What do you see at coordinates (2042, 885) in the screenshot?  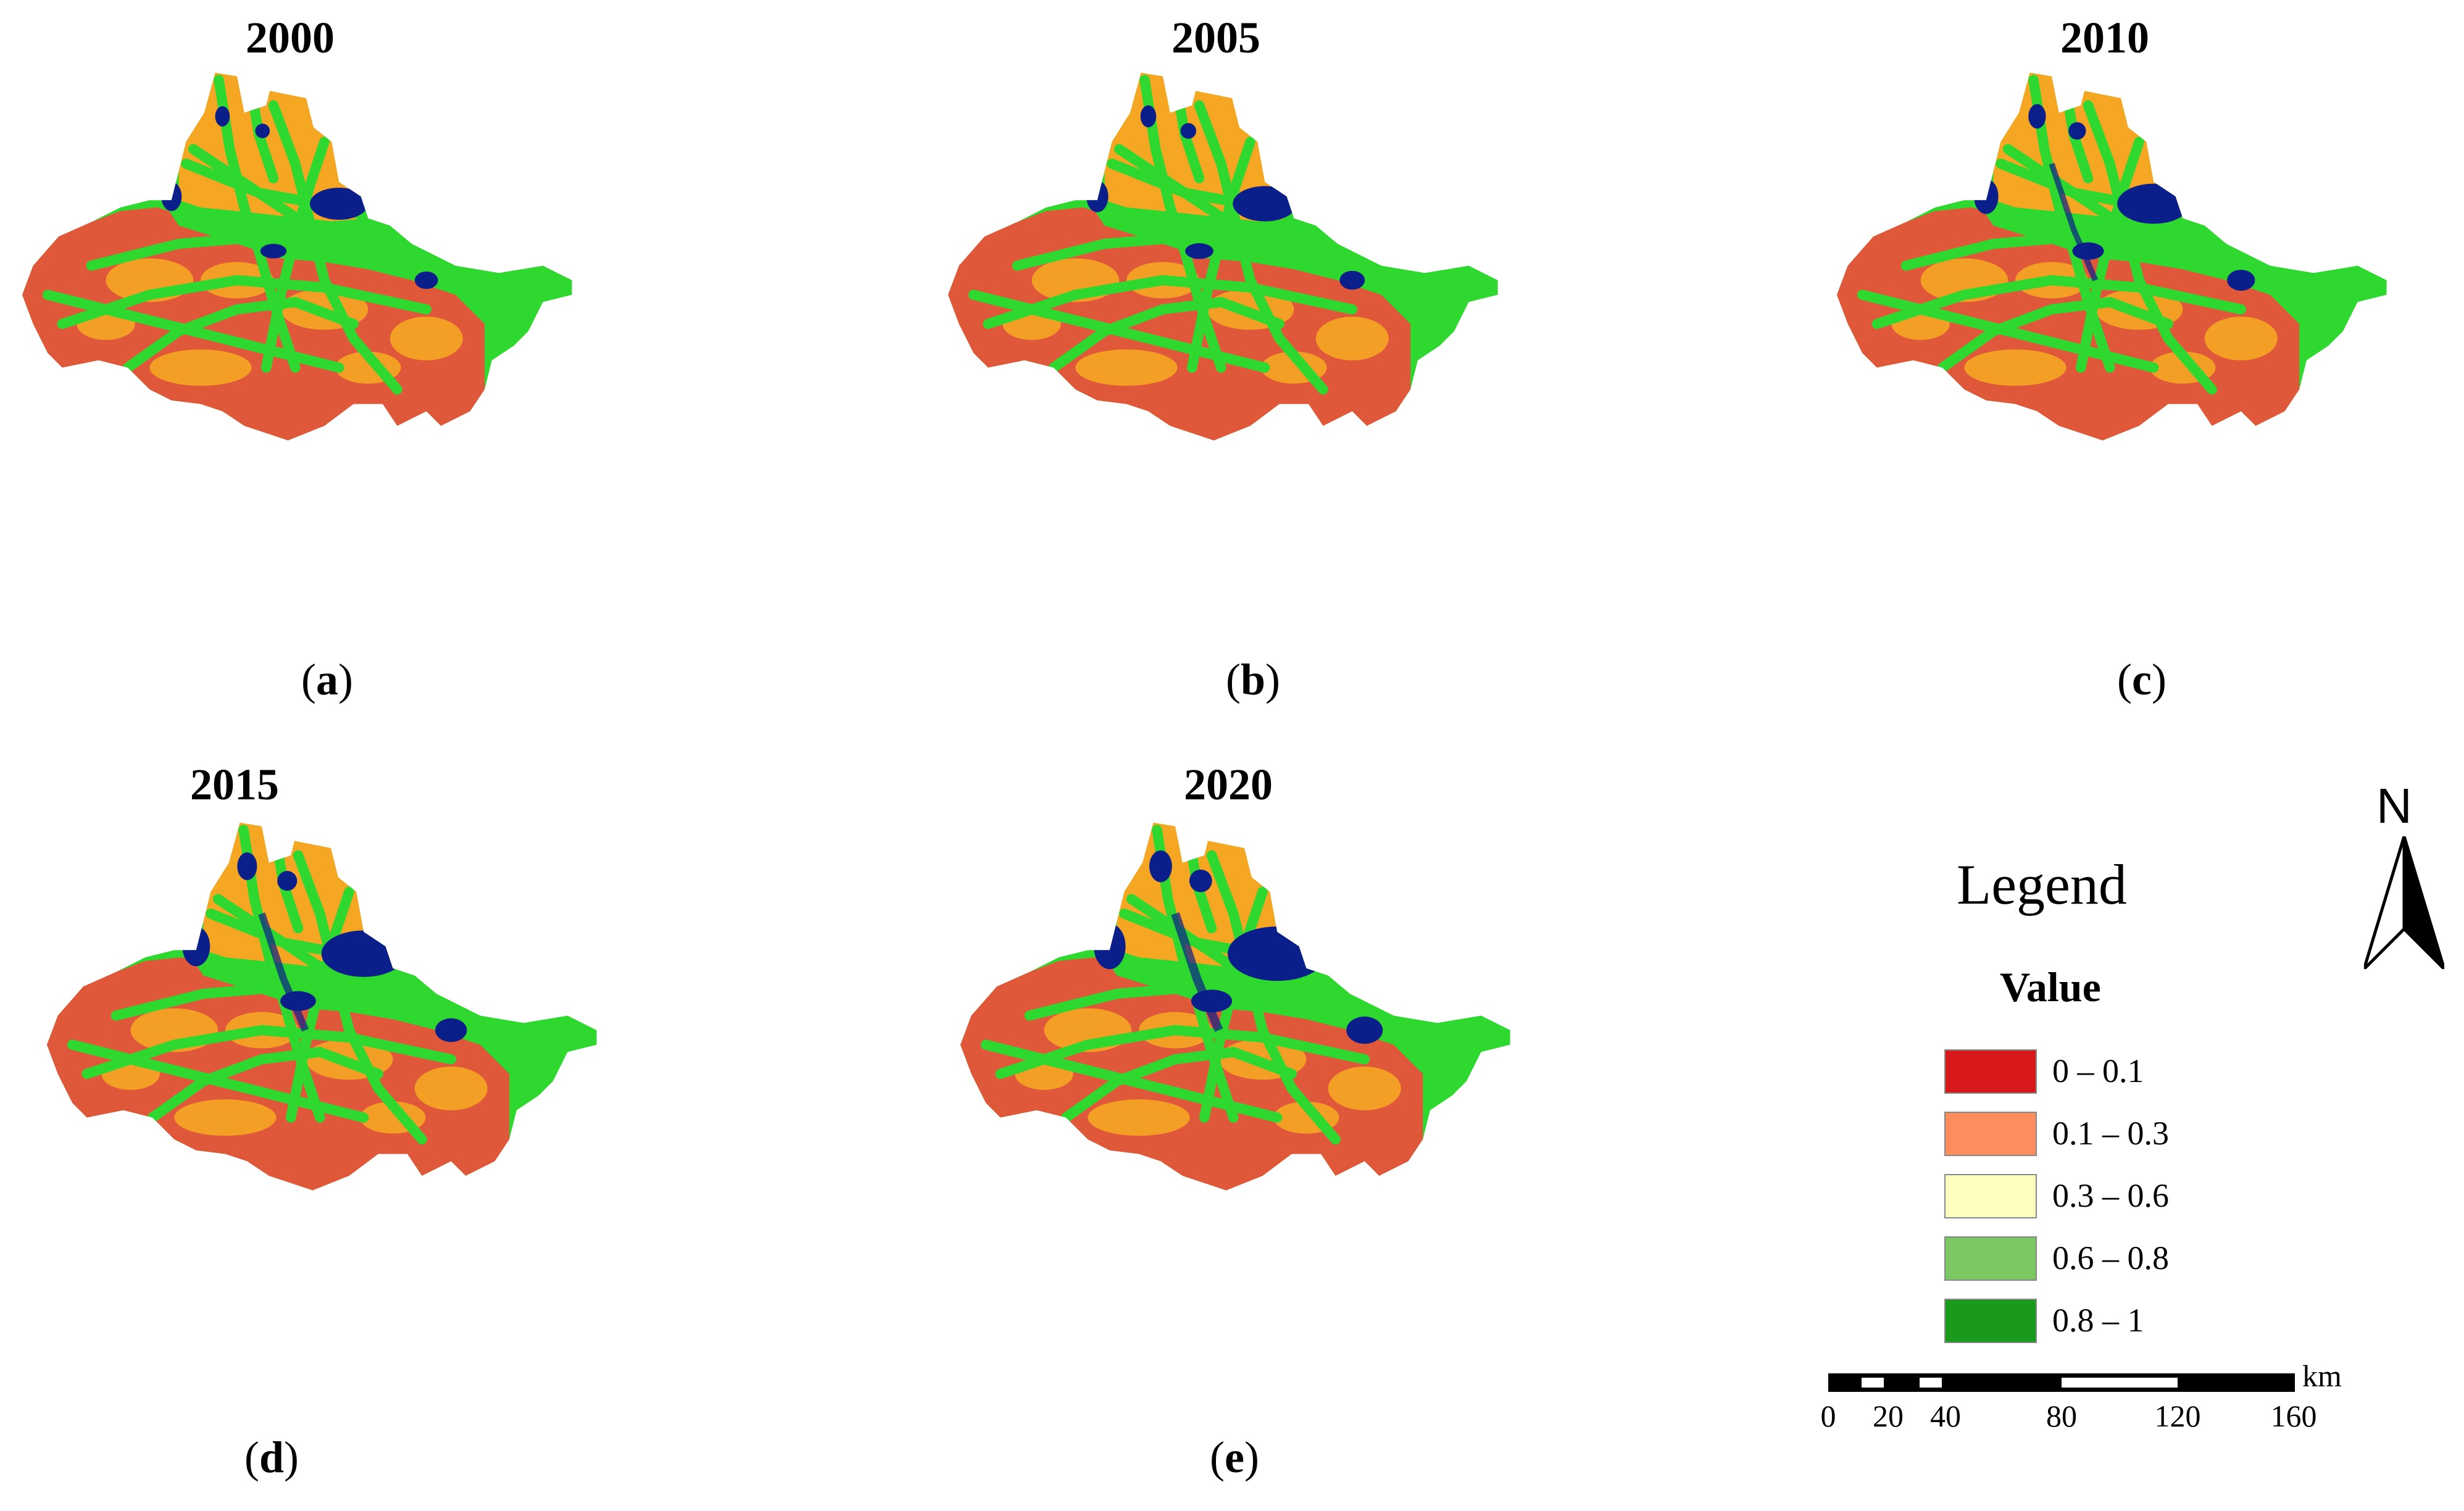 I see `legend-title: Legend` at bounding box center [2042, 885].